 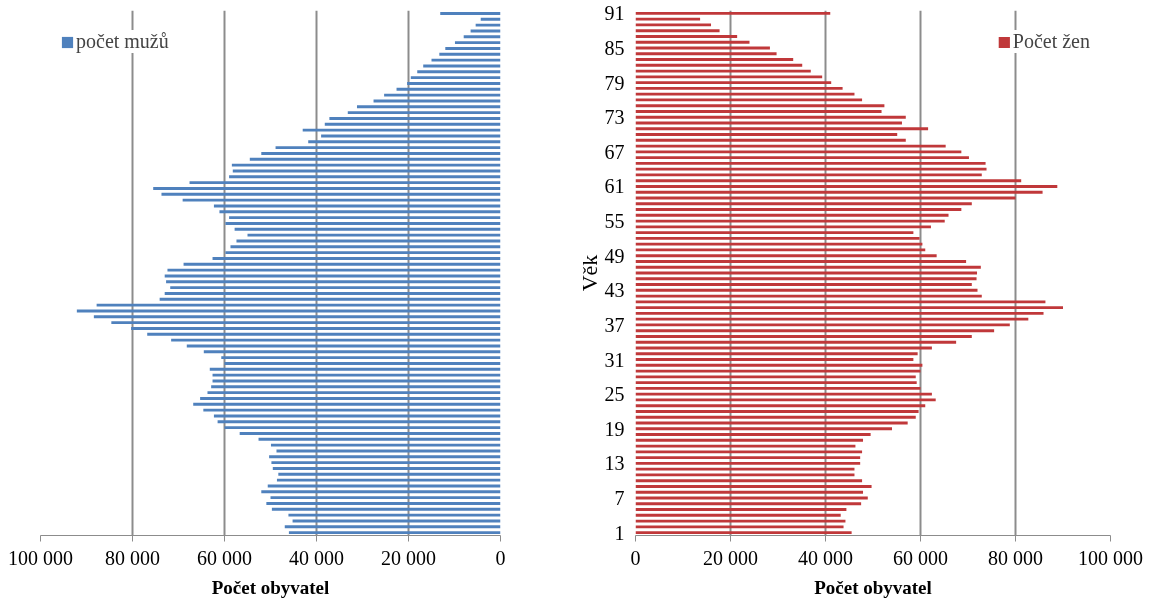 I want to click on y-tick-label: 43, so click(x=614, y=290).